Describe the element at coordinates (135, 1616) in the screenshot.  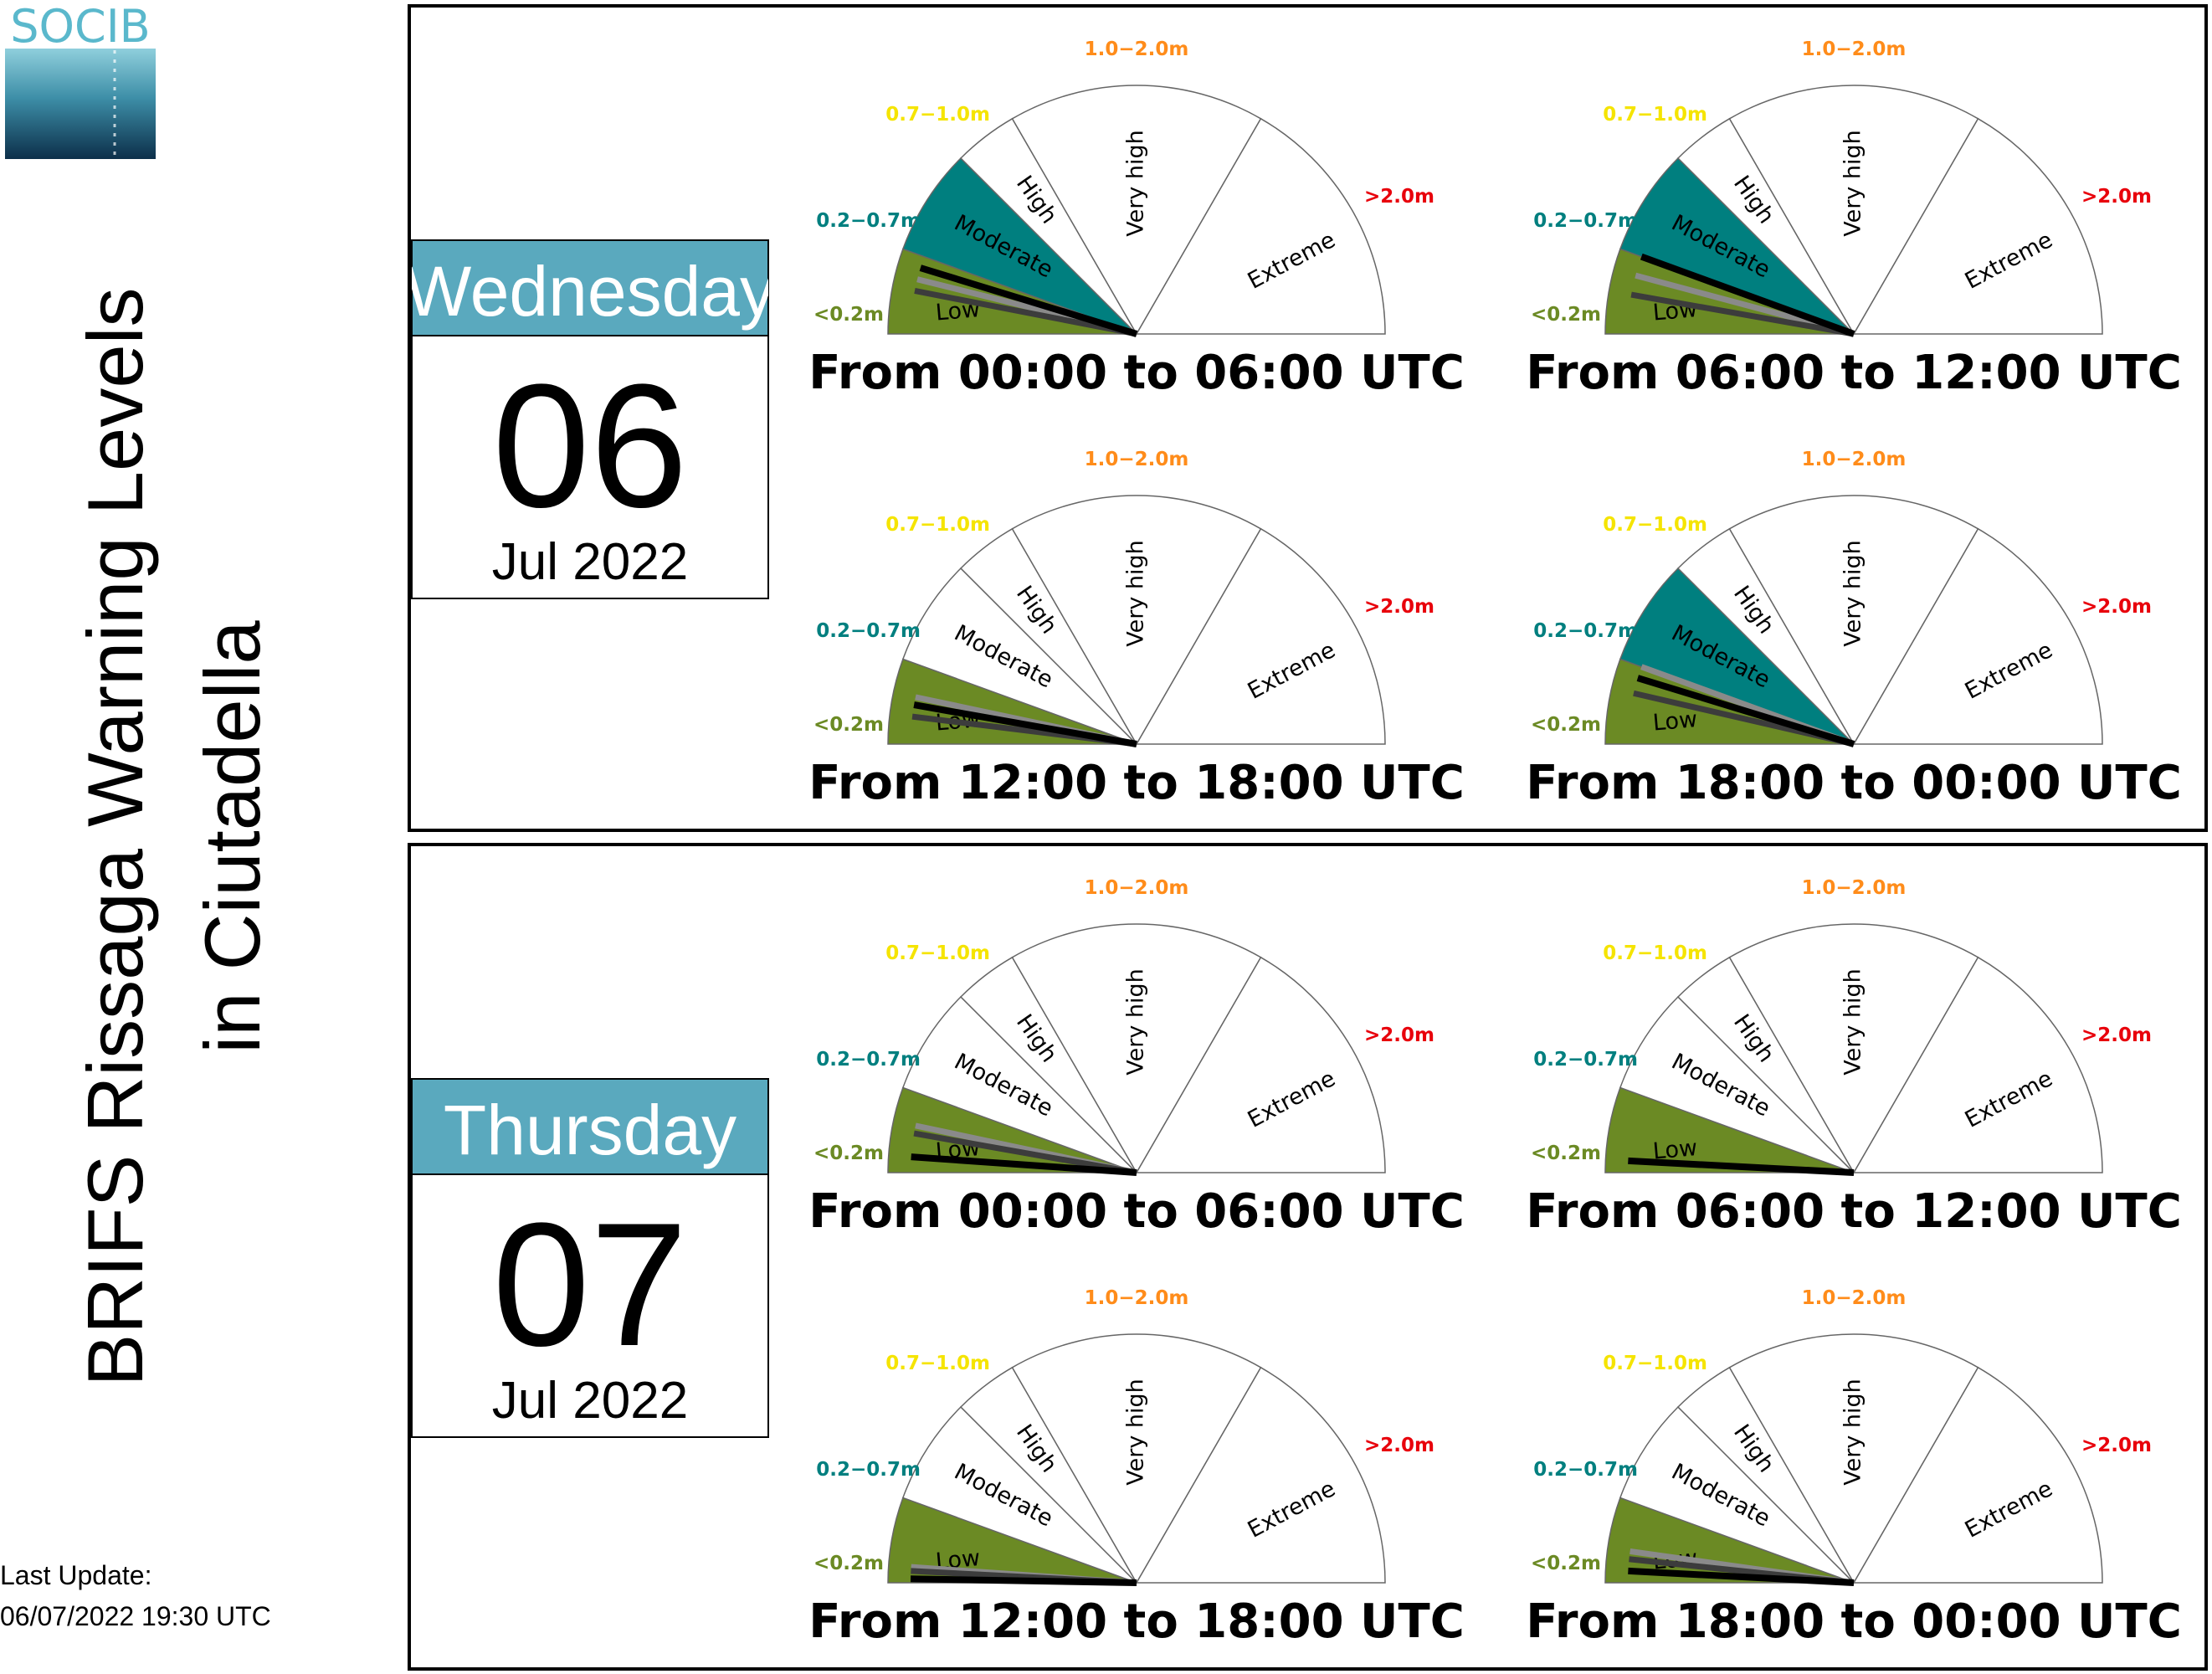
I see `last-update-value: 06/07/2022 19:30 UTC` at that location.